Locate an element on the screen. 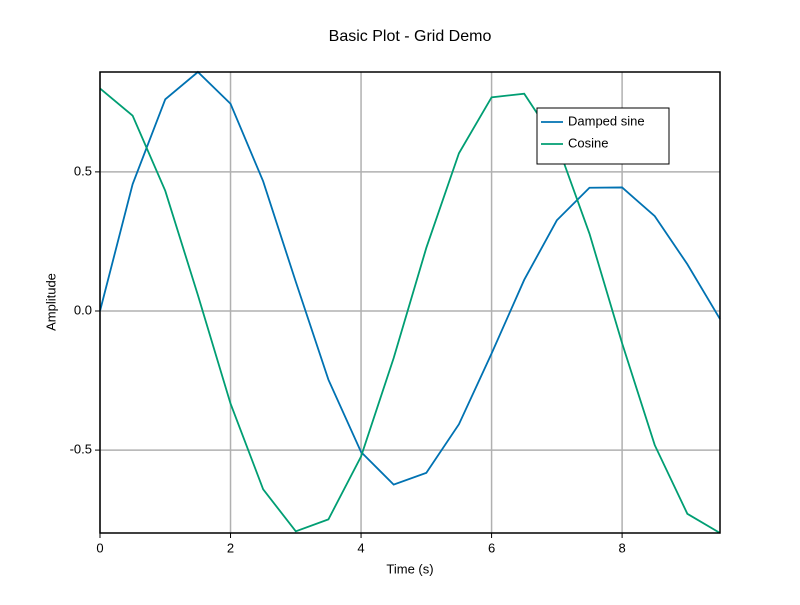 The width and height of the screenshot is (800, 605). x-tick-label: 8 is located at coordinates (621, 547).